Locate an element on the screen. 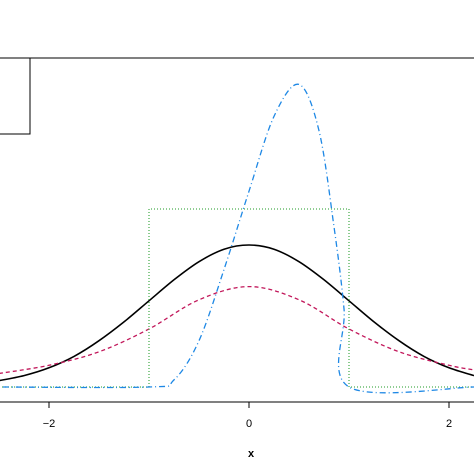  x-tick-label: −2 is located at coordinates (49, 424).